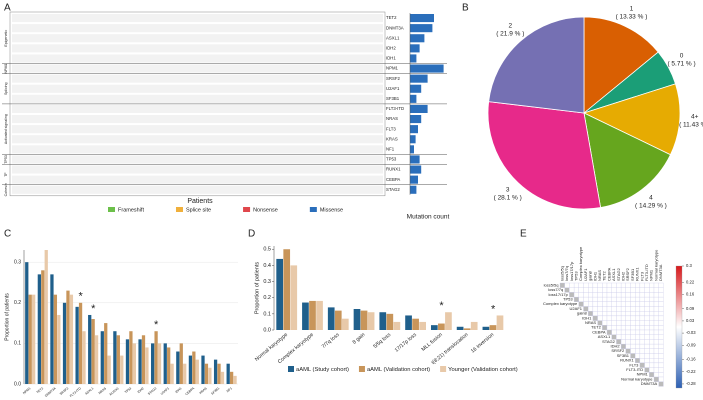 Image resolution: width=703 pixels, height=400 pixels. What do you see at coordinates (679, 327) in the screenshot?
I see `colorbar` at bounding box center [679, 327].